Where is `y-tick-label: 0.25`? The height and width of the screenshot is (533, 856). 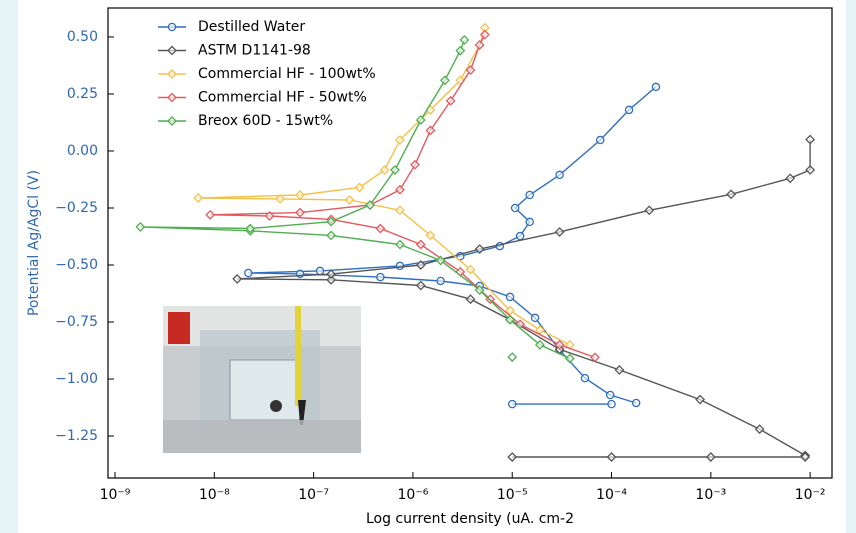
y-tick-label: 0.25 is located at coordinates (82, 94).